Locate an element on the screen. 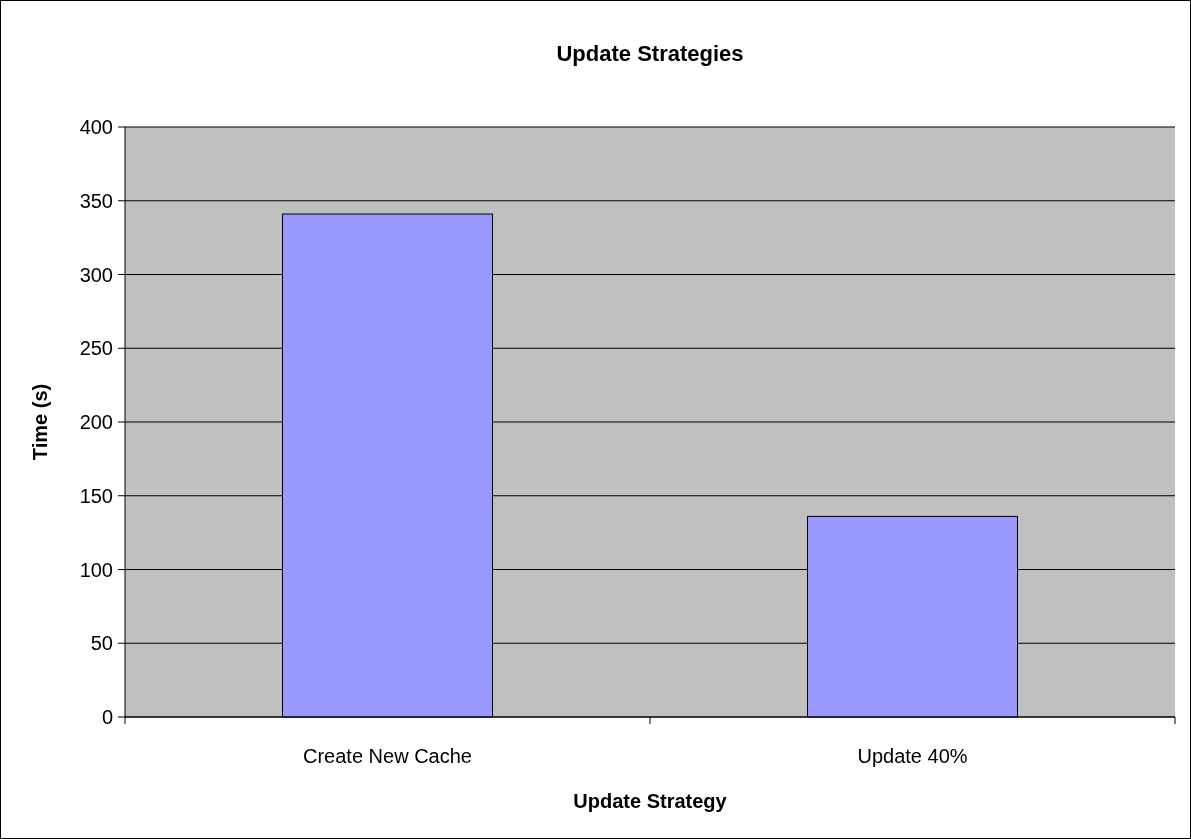  y-tick-label: 200 is located at coordinates (96, 422).